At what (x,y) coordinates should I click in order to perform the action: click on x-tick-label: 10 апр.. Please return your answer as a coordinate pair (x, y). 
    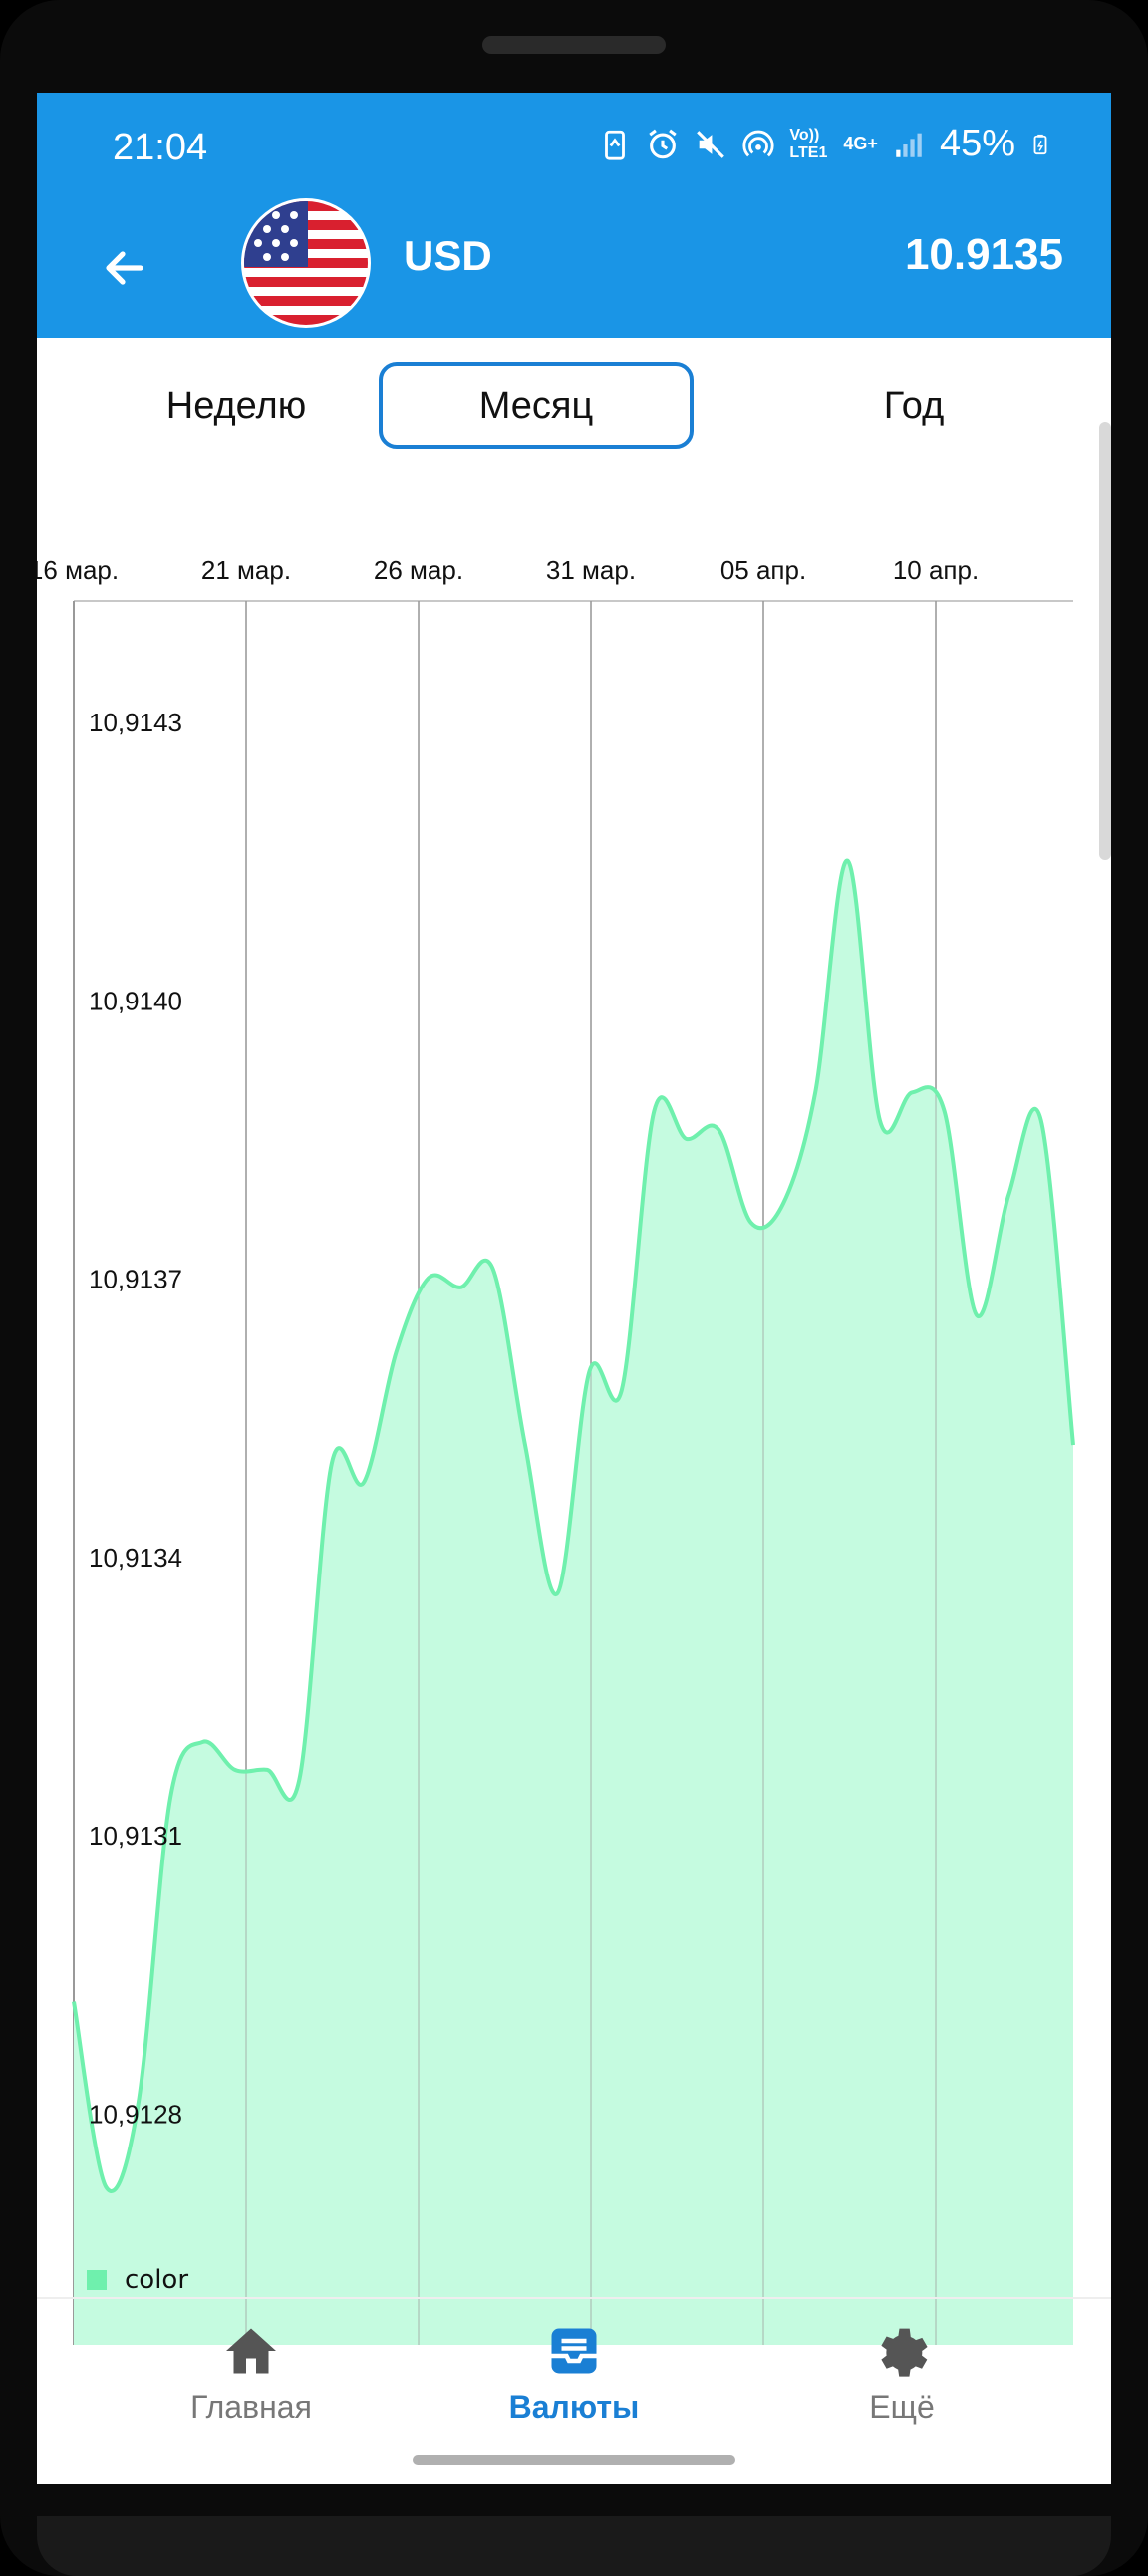
    Looking at the image, I should click on (936, 570).